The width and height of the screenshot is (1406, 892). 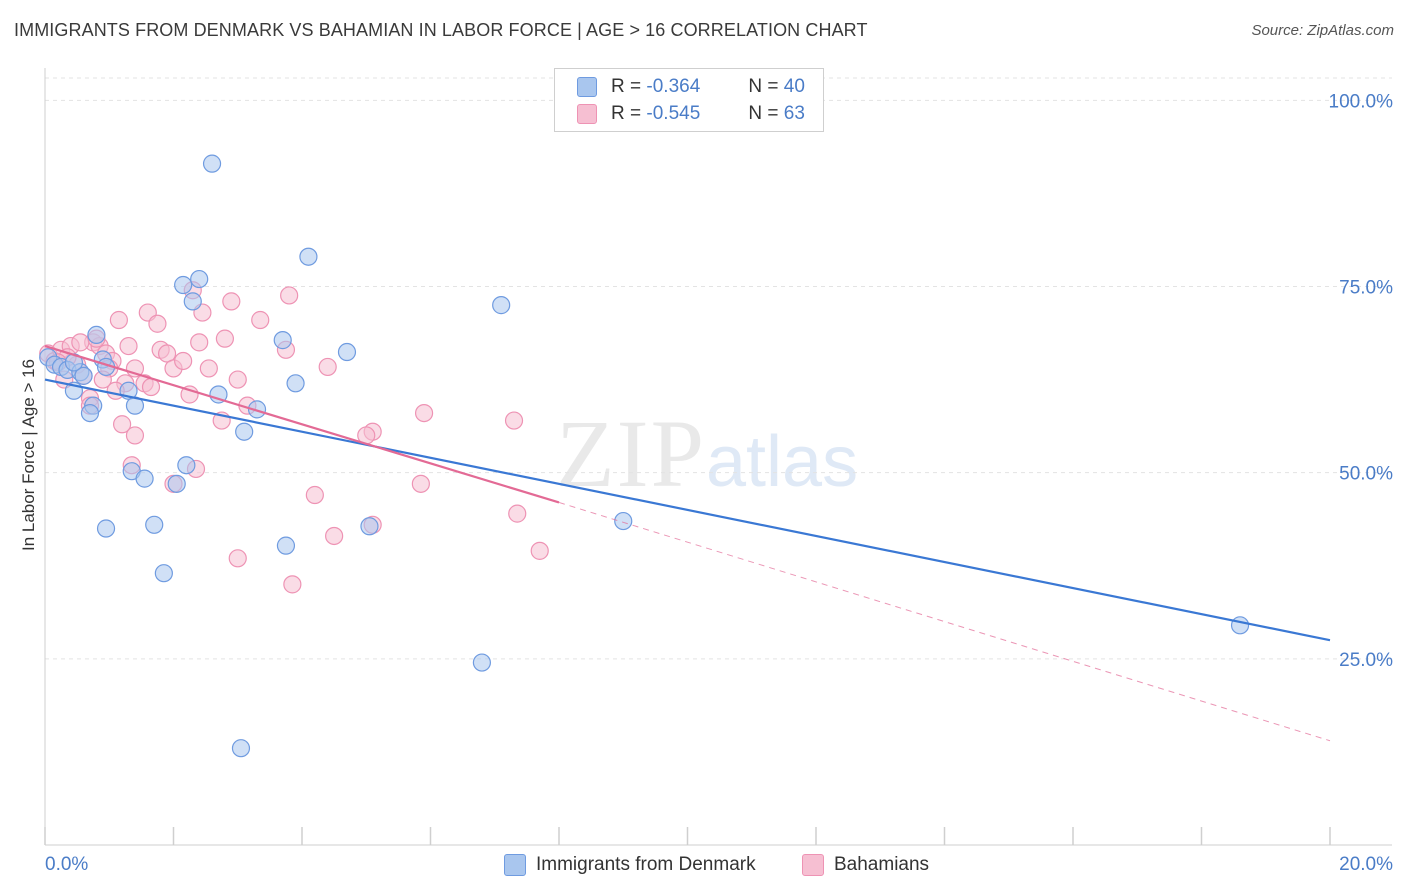 I want to click on x-tick-label: 0.0%, so click(x=66, y=864).